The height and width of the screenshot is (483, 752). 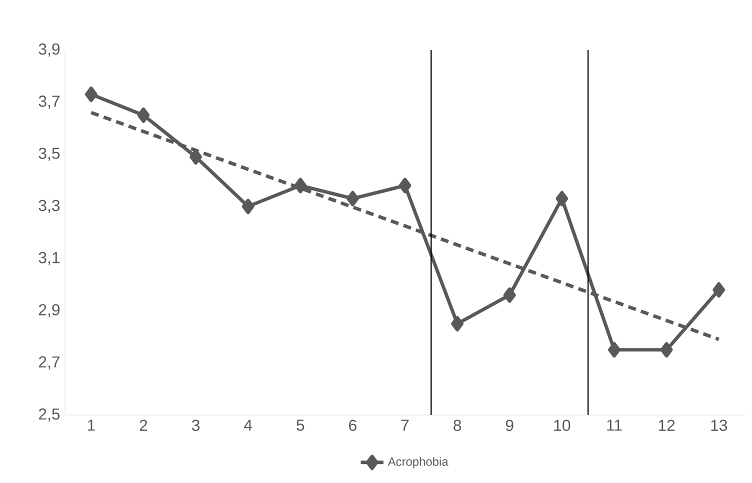 What do you see at coordinates (91, 425) in the screenshot?
I see `x-tick-label: 1` at bounding box center [91, 425].